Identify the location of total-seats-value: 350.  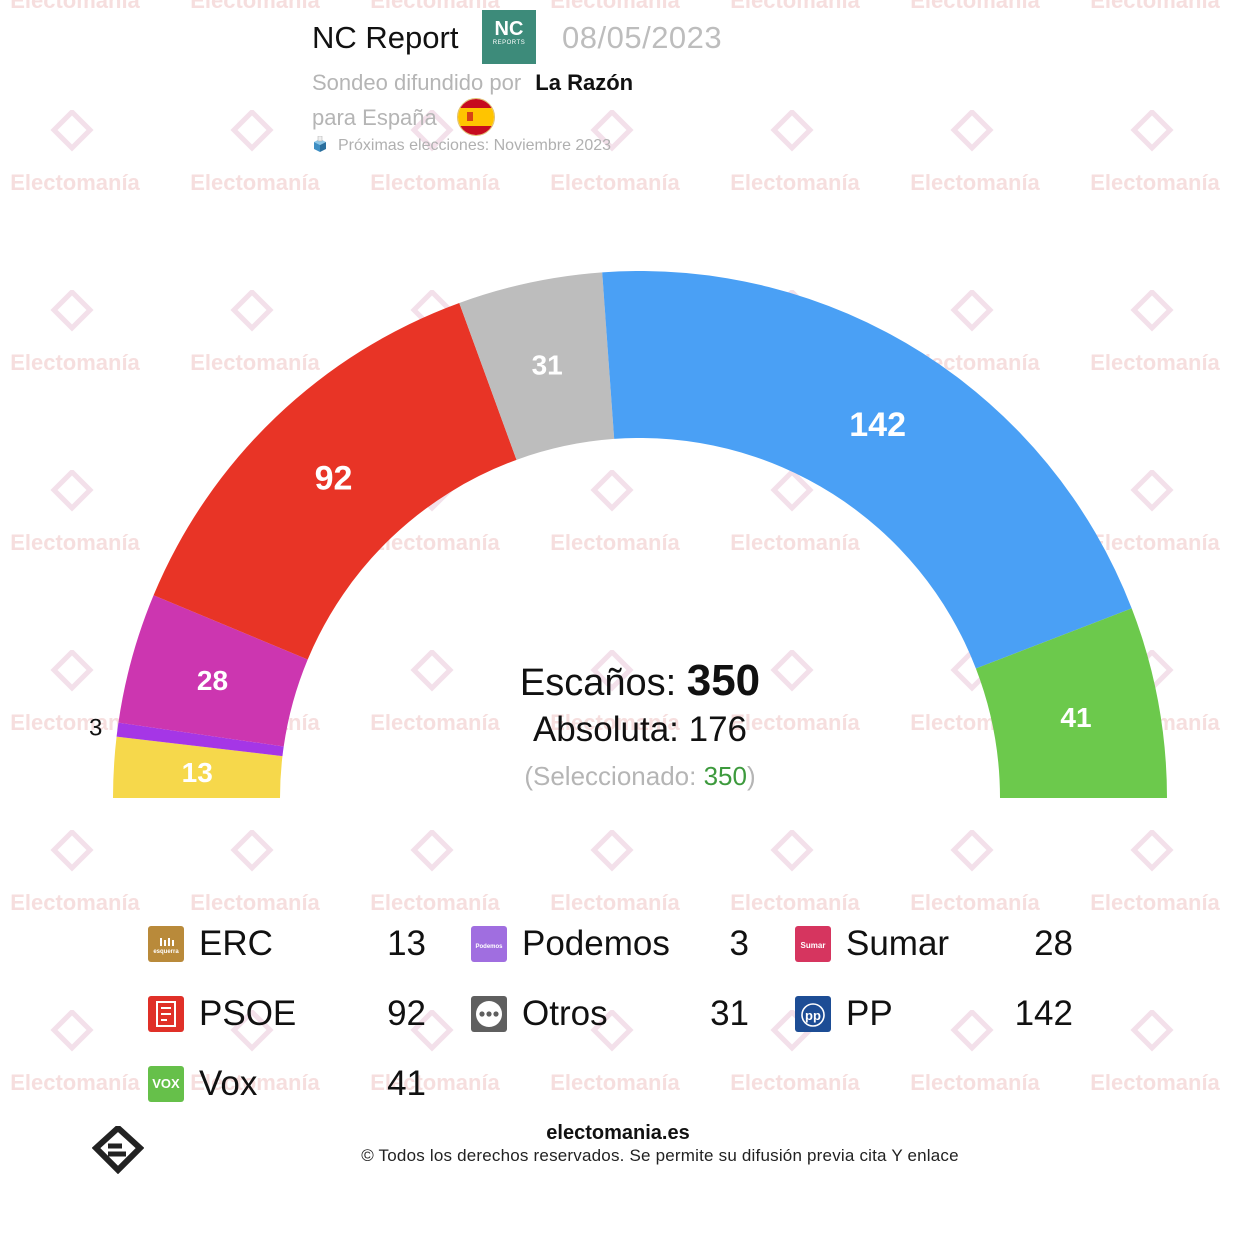
(723, 680).